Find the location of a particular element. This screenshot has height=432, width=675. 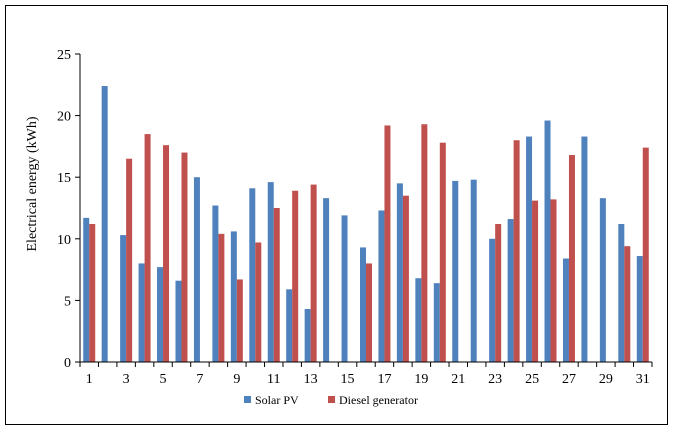

legend-swatch-solar-pv is located at coordinates (247, 399).